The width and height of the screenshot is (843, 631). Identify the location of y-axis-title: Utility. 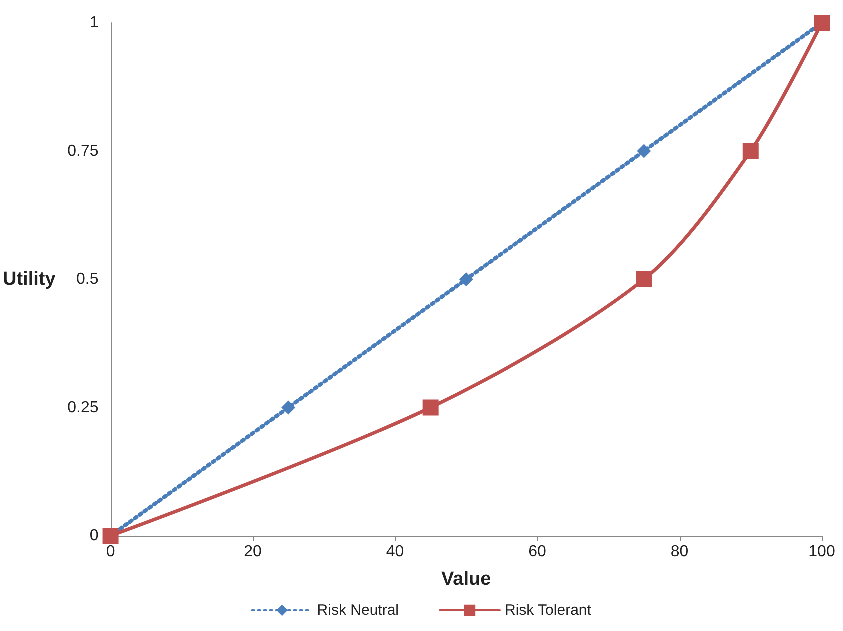
(29, 279).